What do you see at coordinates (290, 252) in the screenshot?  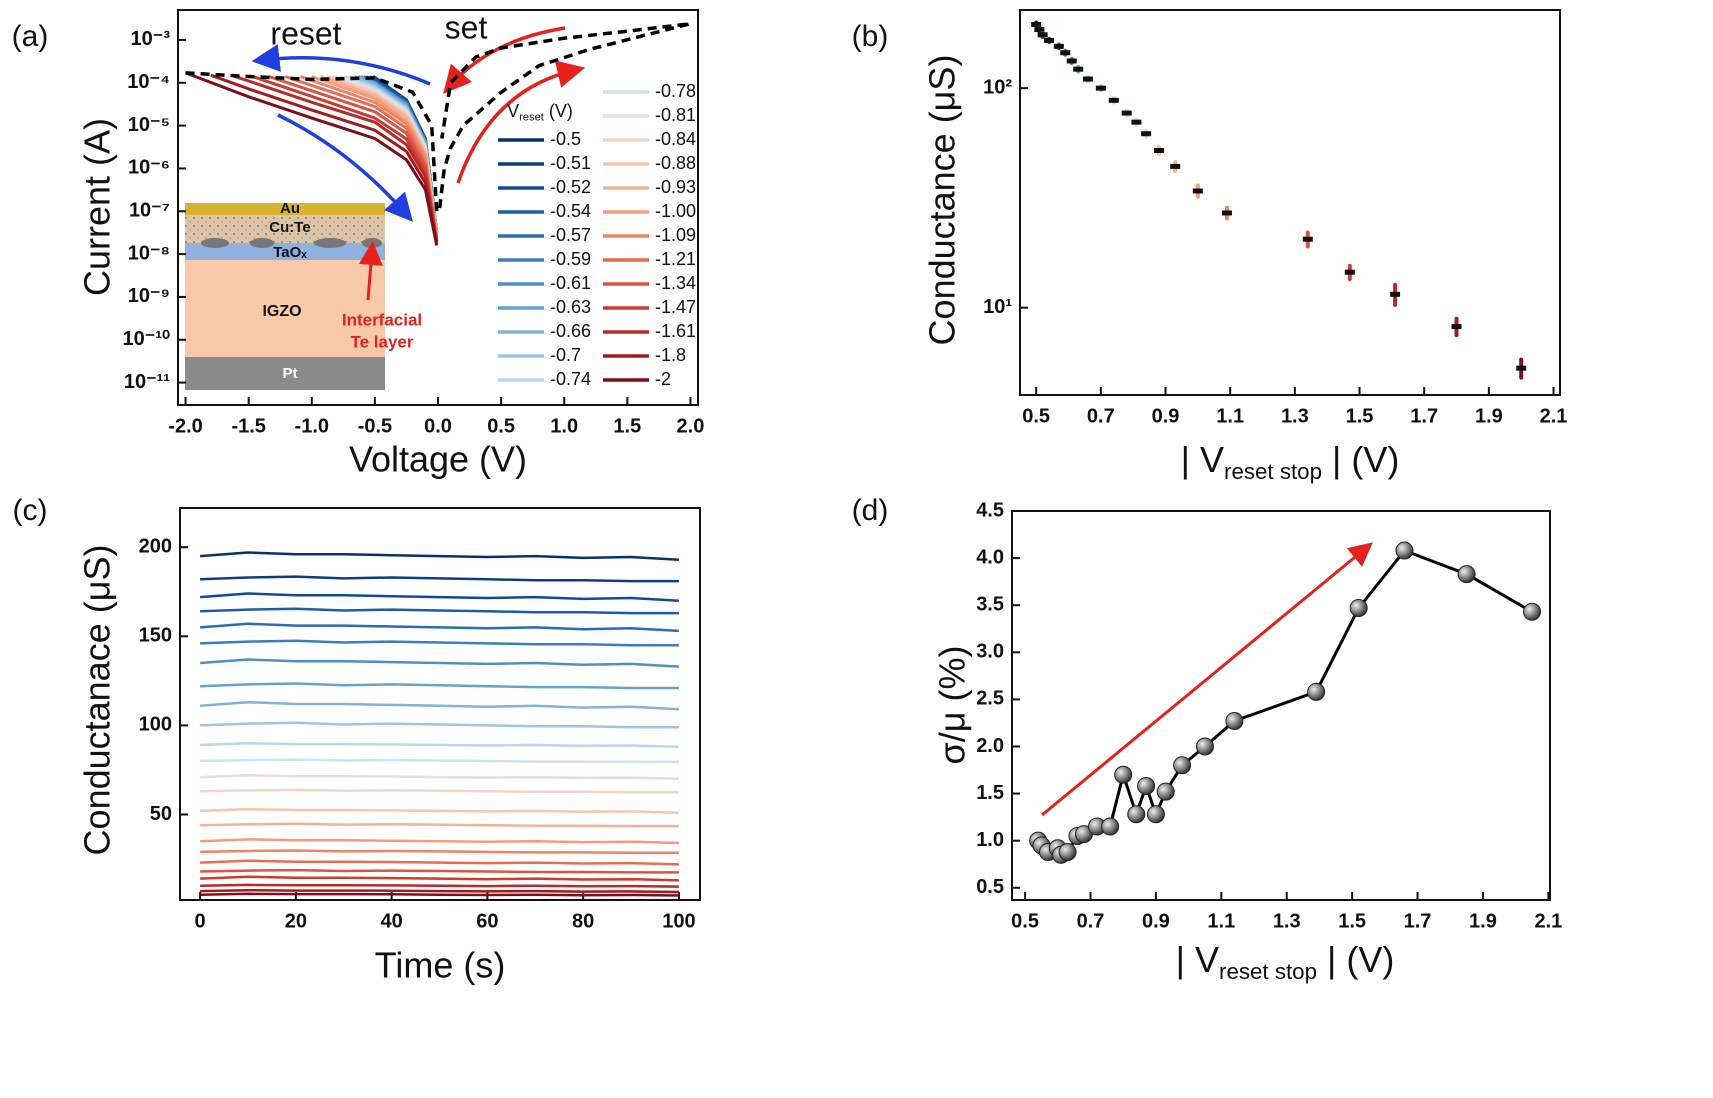 I see `layer-label: TaOₓ` at bounding box center [290, 252].